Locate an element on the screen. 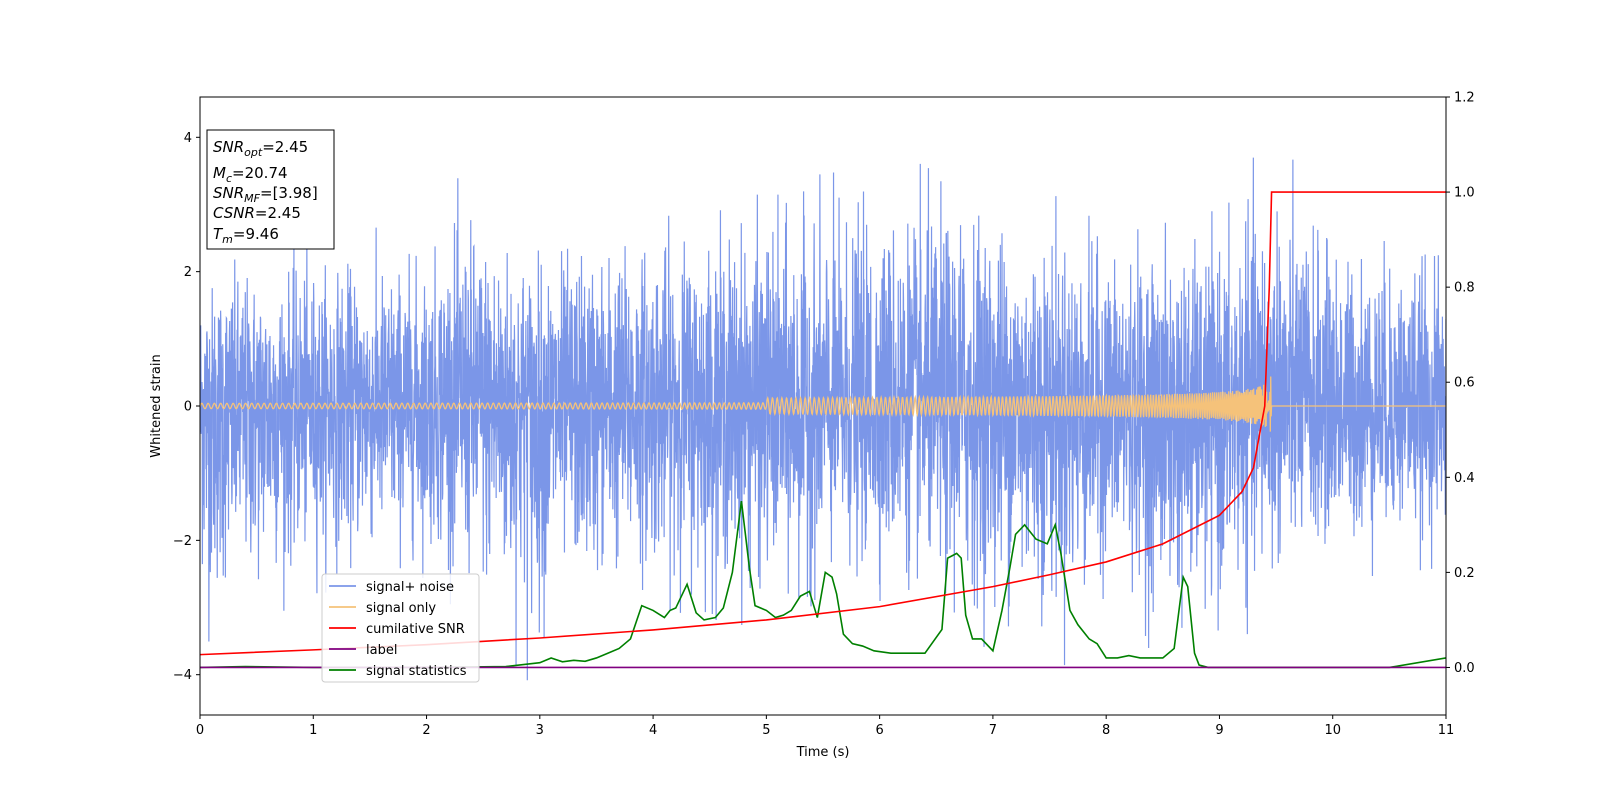 Image resolution: width=1600 pixels, height=800 pixels. y-axis-label: Whitened strain is located at coordinates (156, 405).